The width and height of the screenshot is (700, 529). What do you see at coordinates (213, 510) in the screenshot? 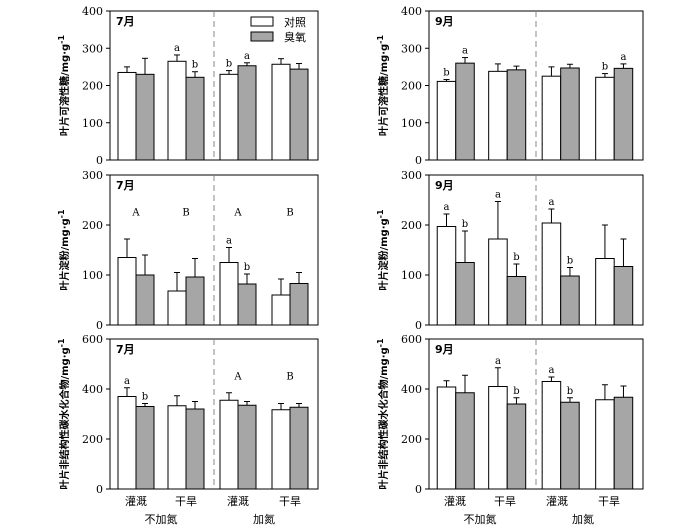
I see `x-axis-labels-left: 灌溉 干旱 灌溉 干旱 不加氮 加氮` at bounding box center [213, 510].